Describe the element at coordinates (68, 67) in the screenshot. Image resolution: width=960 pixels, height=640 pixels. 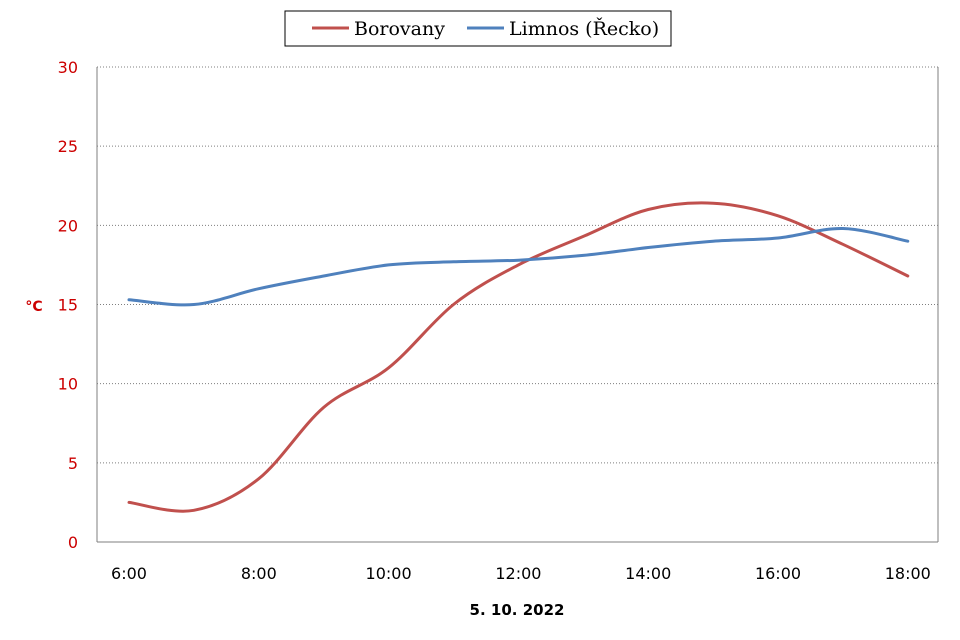
I see `y-tick-label: 30` at that location.